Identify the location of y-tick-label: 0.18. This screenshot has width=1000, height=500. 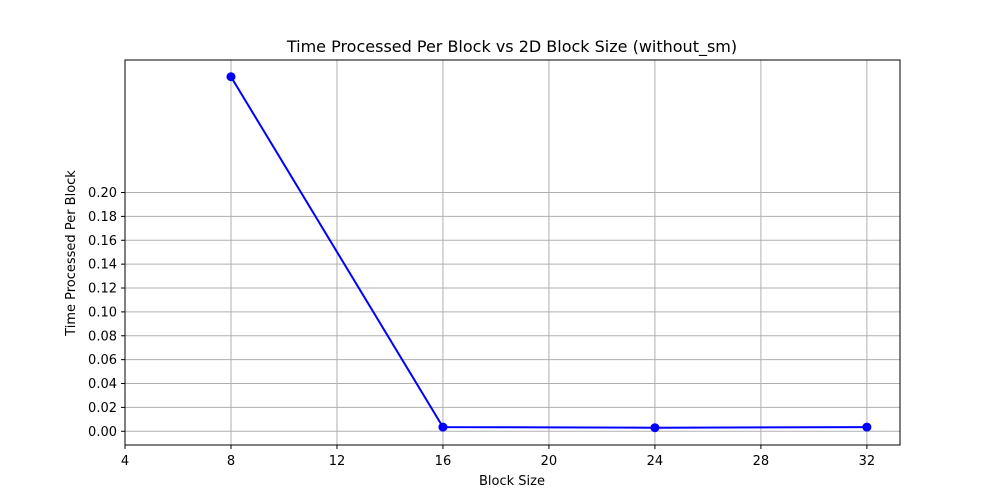
(102, 217).